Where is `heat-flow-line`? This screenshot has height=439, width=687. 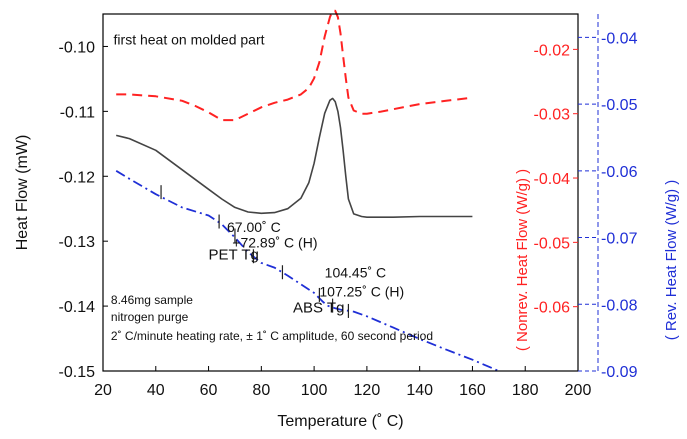
heat-flow-line is located at coordinates (294, 157).